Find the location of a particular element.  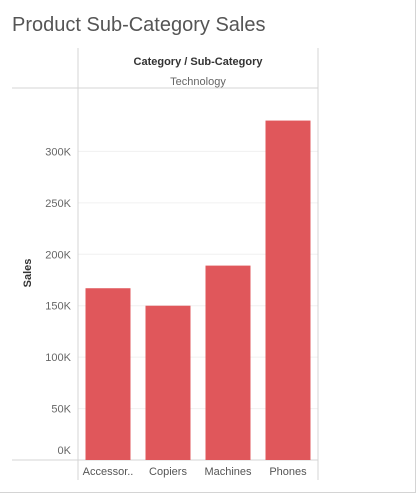

y-tick-label: 150K is located at coordinates (58, 307).